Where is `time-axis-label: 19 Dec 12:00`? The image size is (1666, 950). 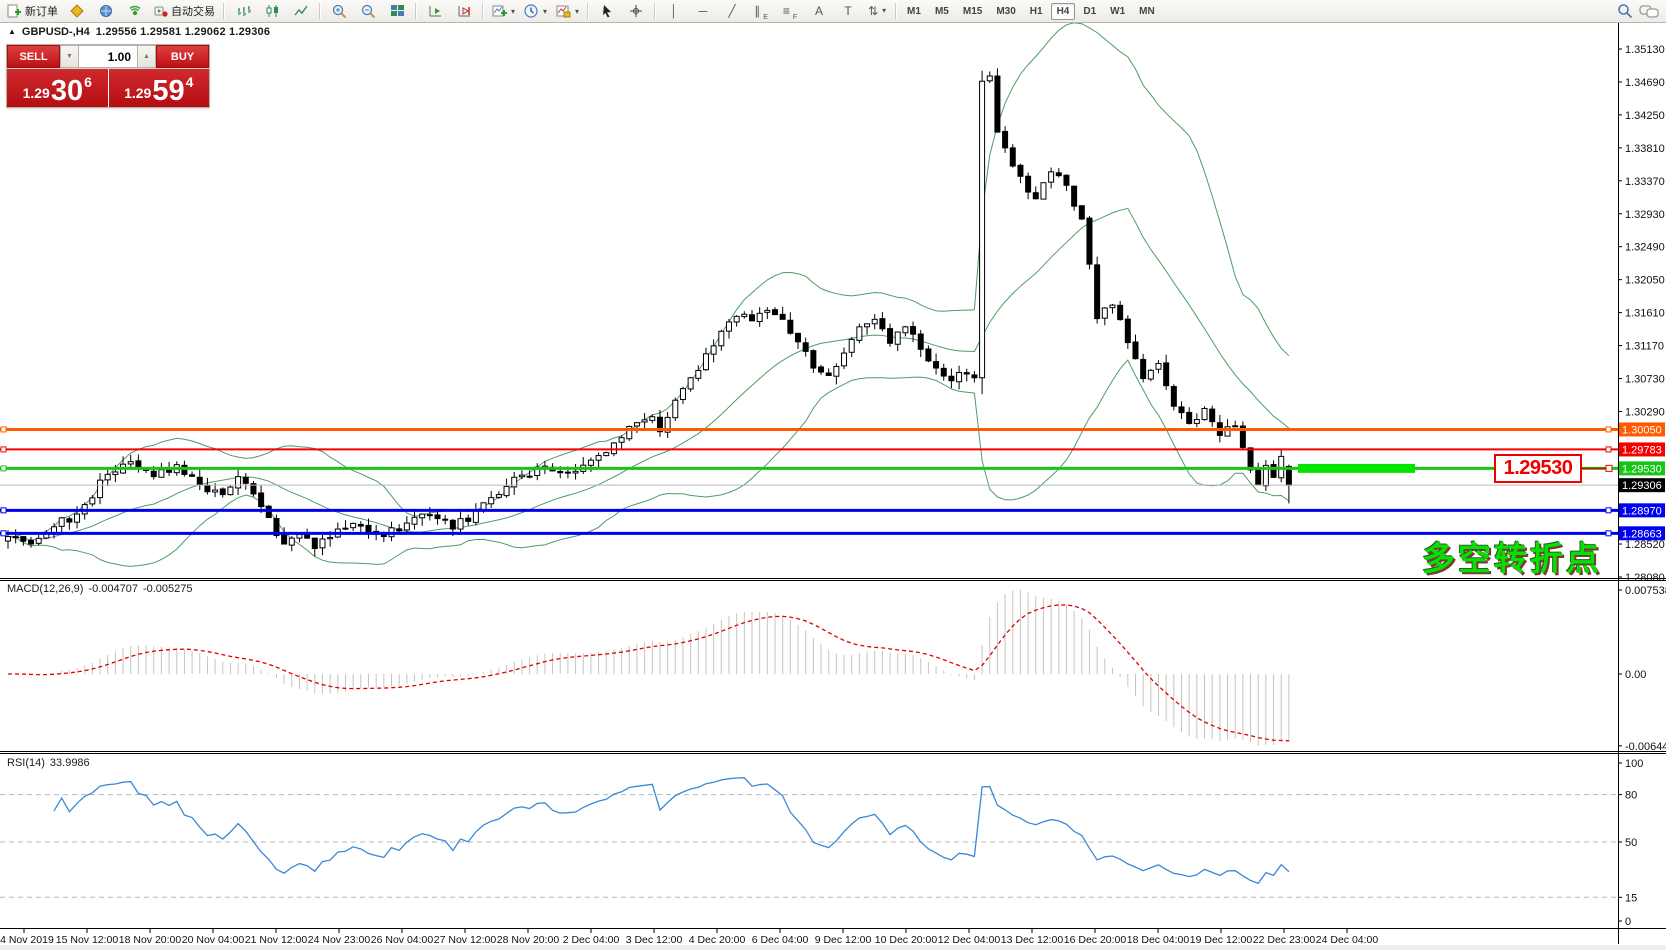
time-axis-label: 19 Dec 12:00 is located at coordinates (1221, 940).